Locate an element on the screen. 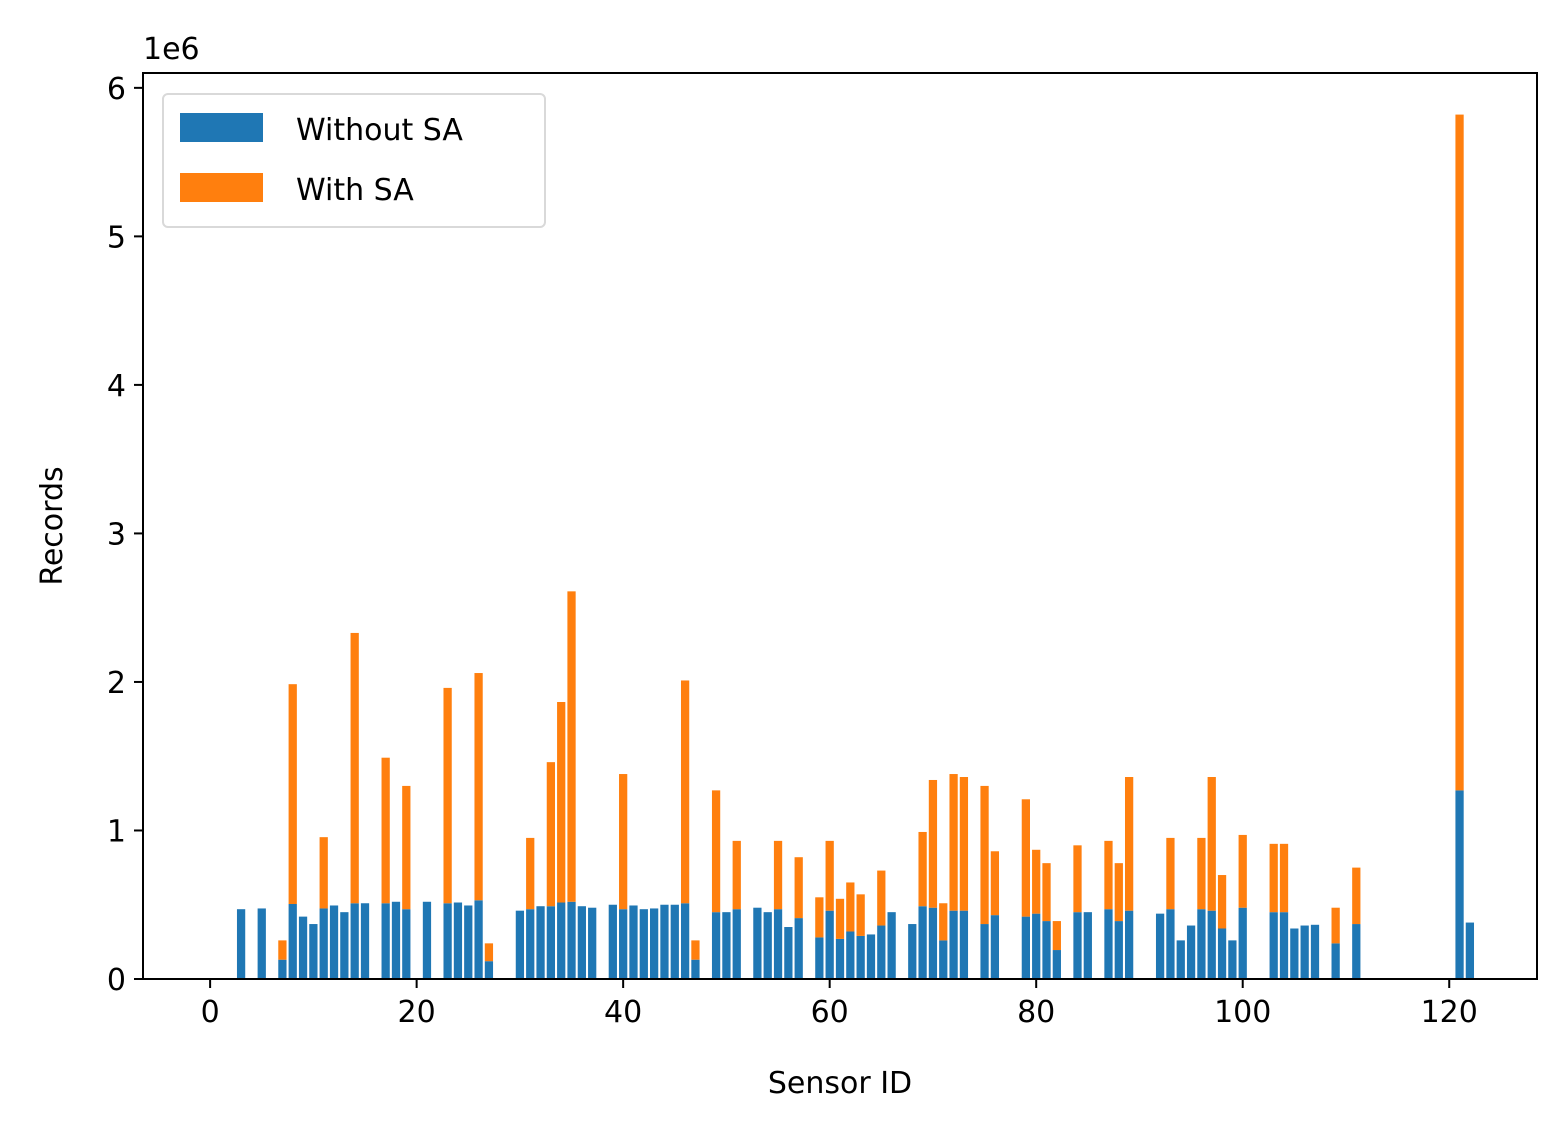  y-tick-label-5: 5 is located at coordinates (116, 237).